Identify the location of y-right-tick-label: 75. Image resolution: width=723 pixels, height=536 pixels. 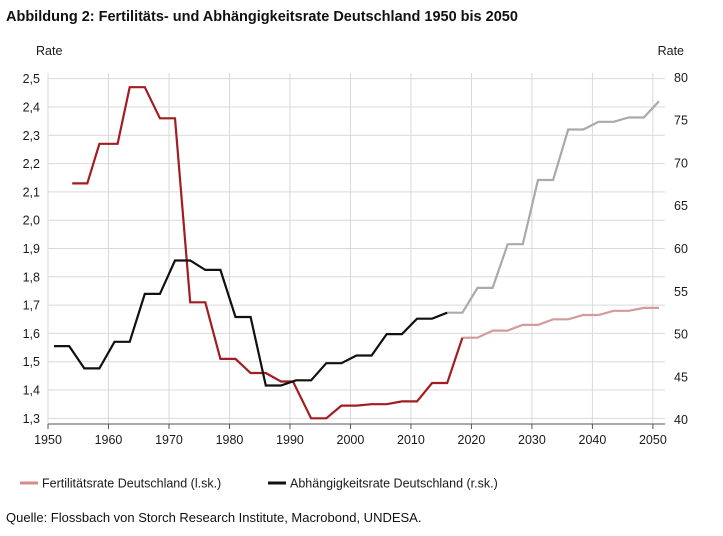
(681, 121).